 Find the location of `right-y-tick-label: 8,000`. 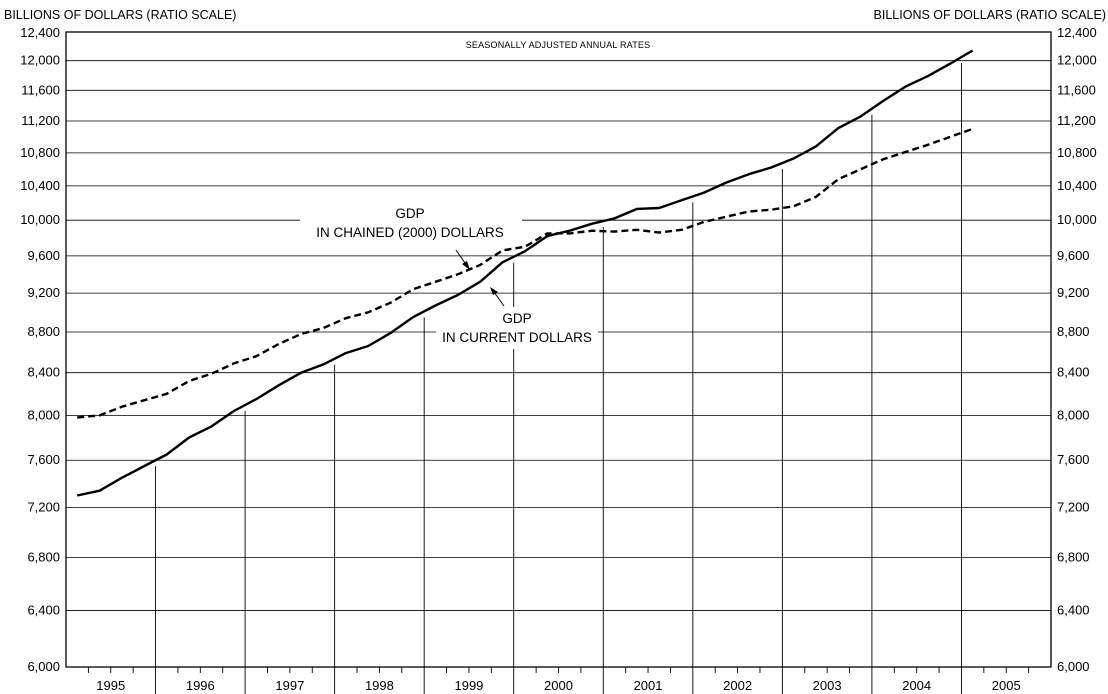

right-y-tick-label: 8,000 is located at coordinates (1073, 414).